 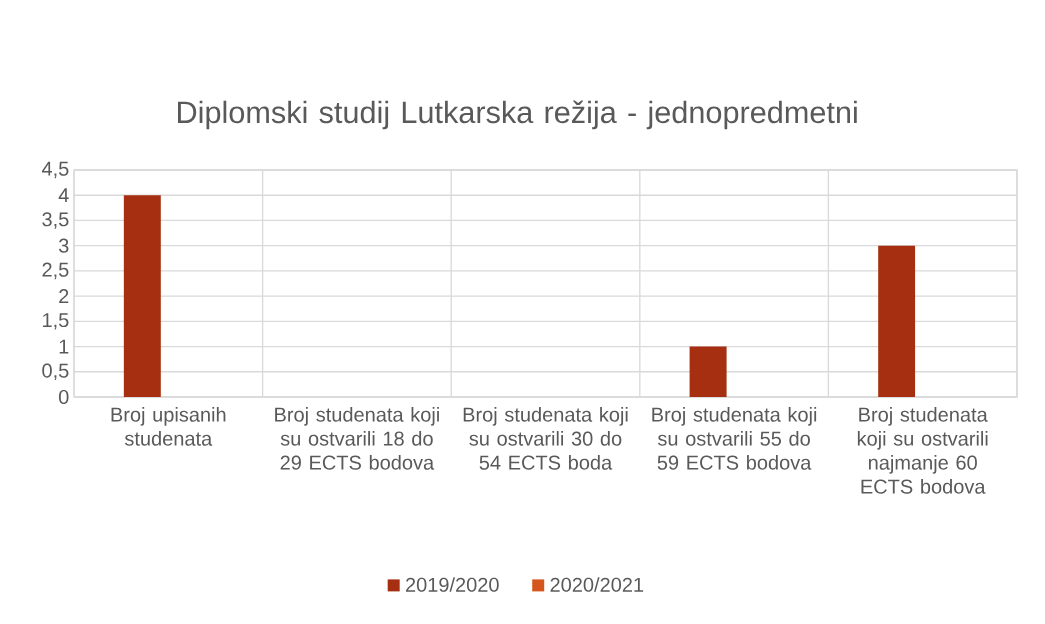 What do you see at coordinates (55, 220) in the screenshot?
I see `y-tick-label: 3,5` at bounding box center [55, 220].